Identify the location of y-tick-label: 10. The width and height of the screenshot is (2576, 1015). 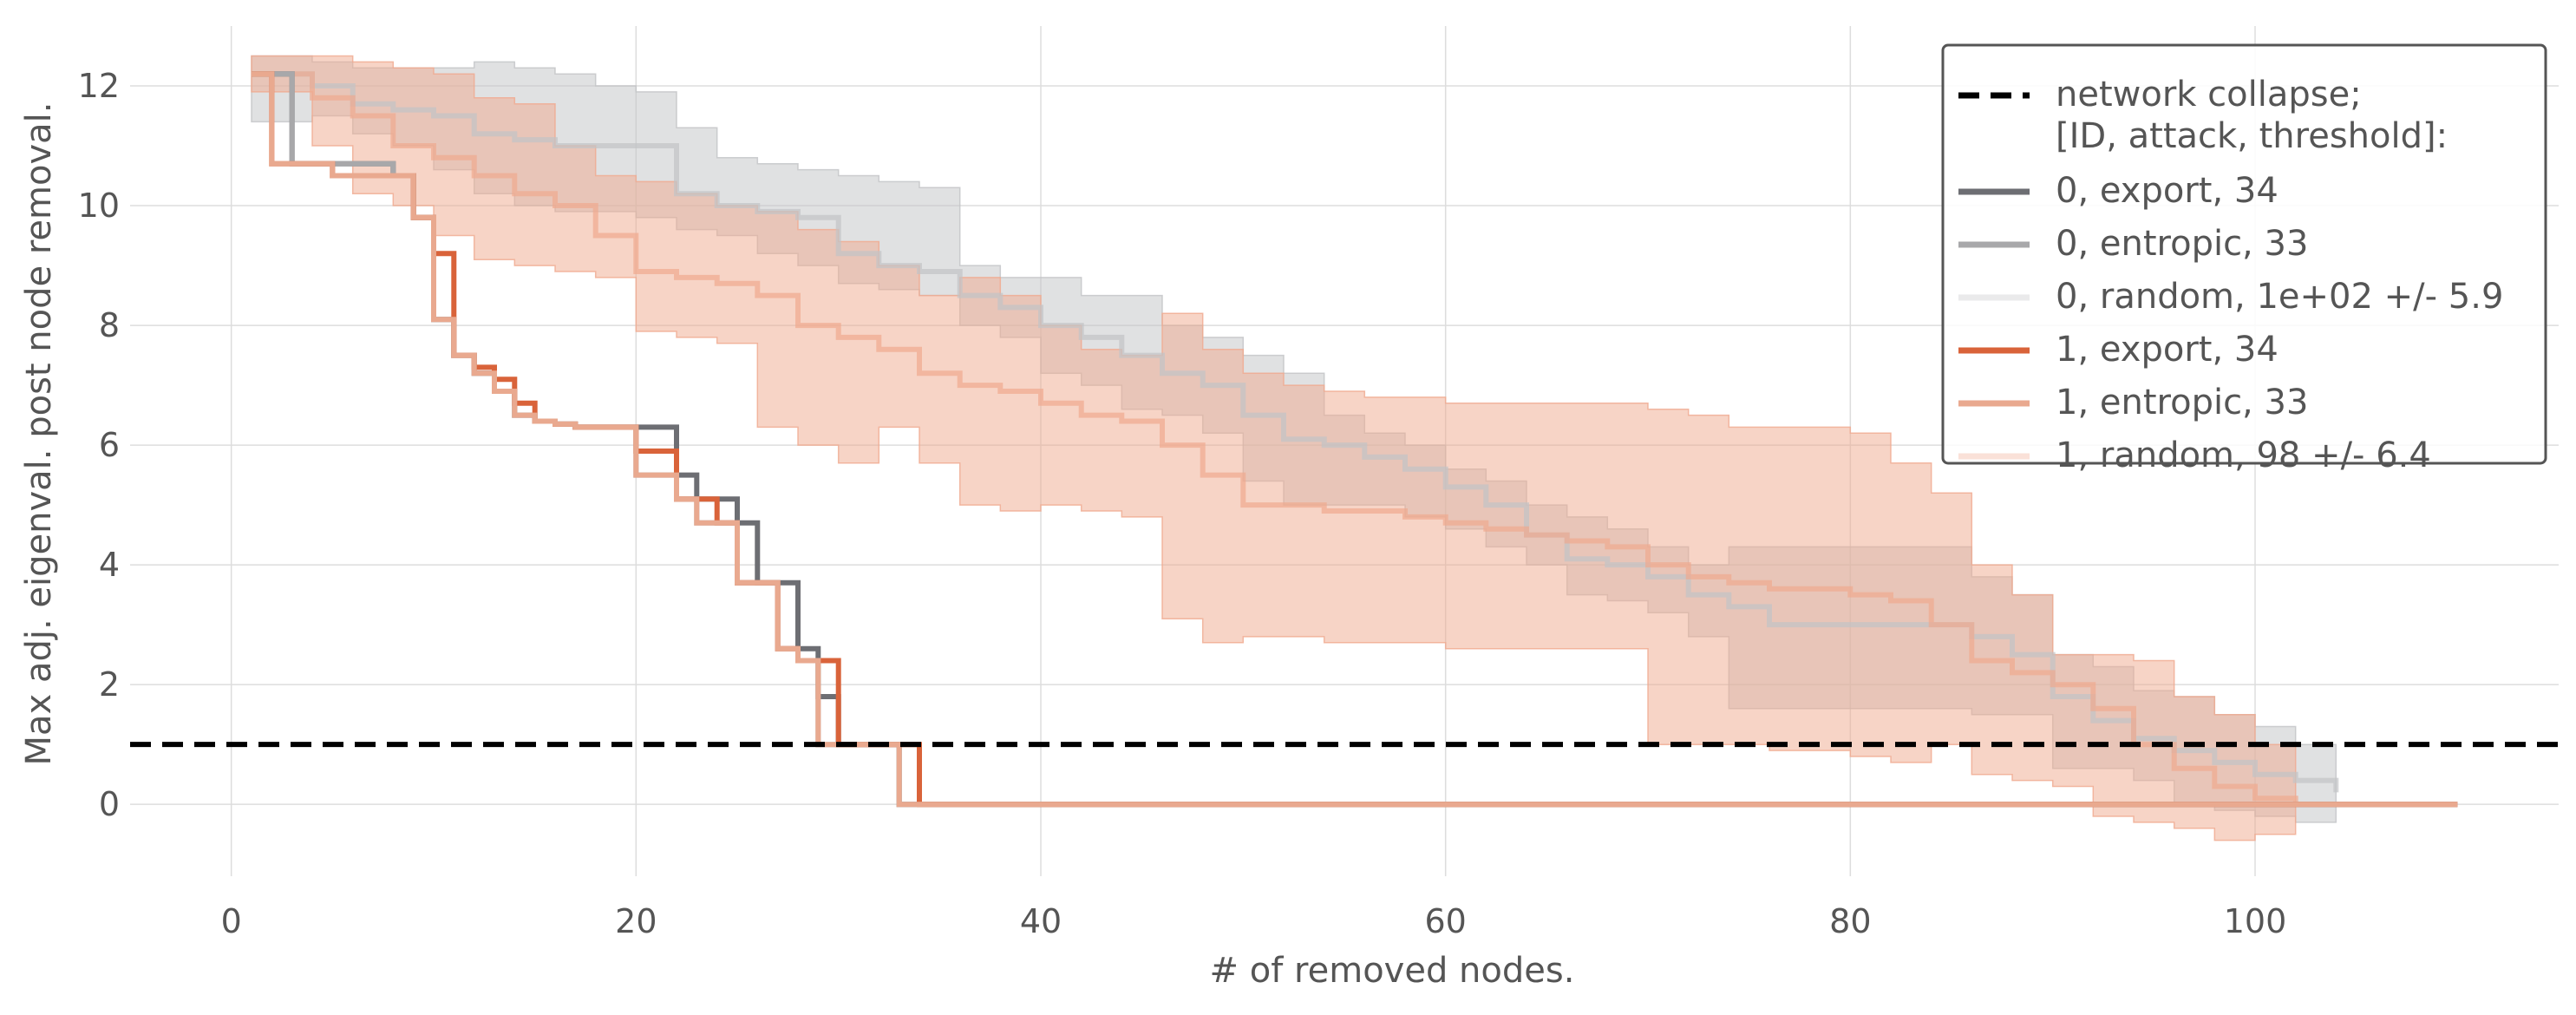
(99, 206).